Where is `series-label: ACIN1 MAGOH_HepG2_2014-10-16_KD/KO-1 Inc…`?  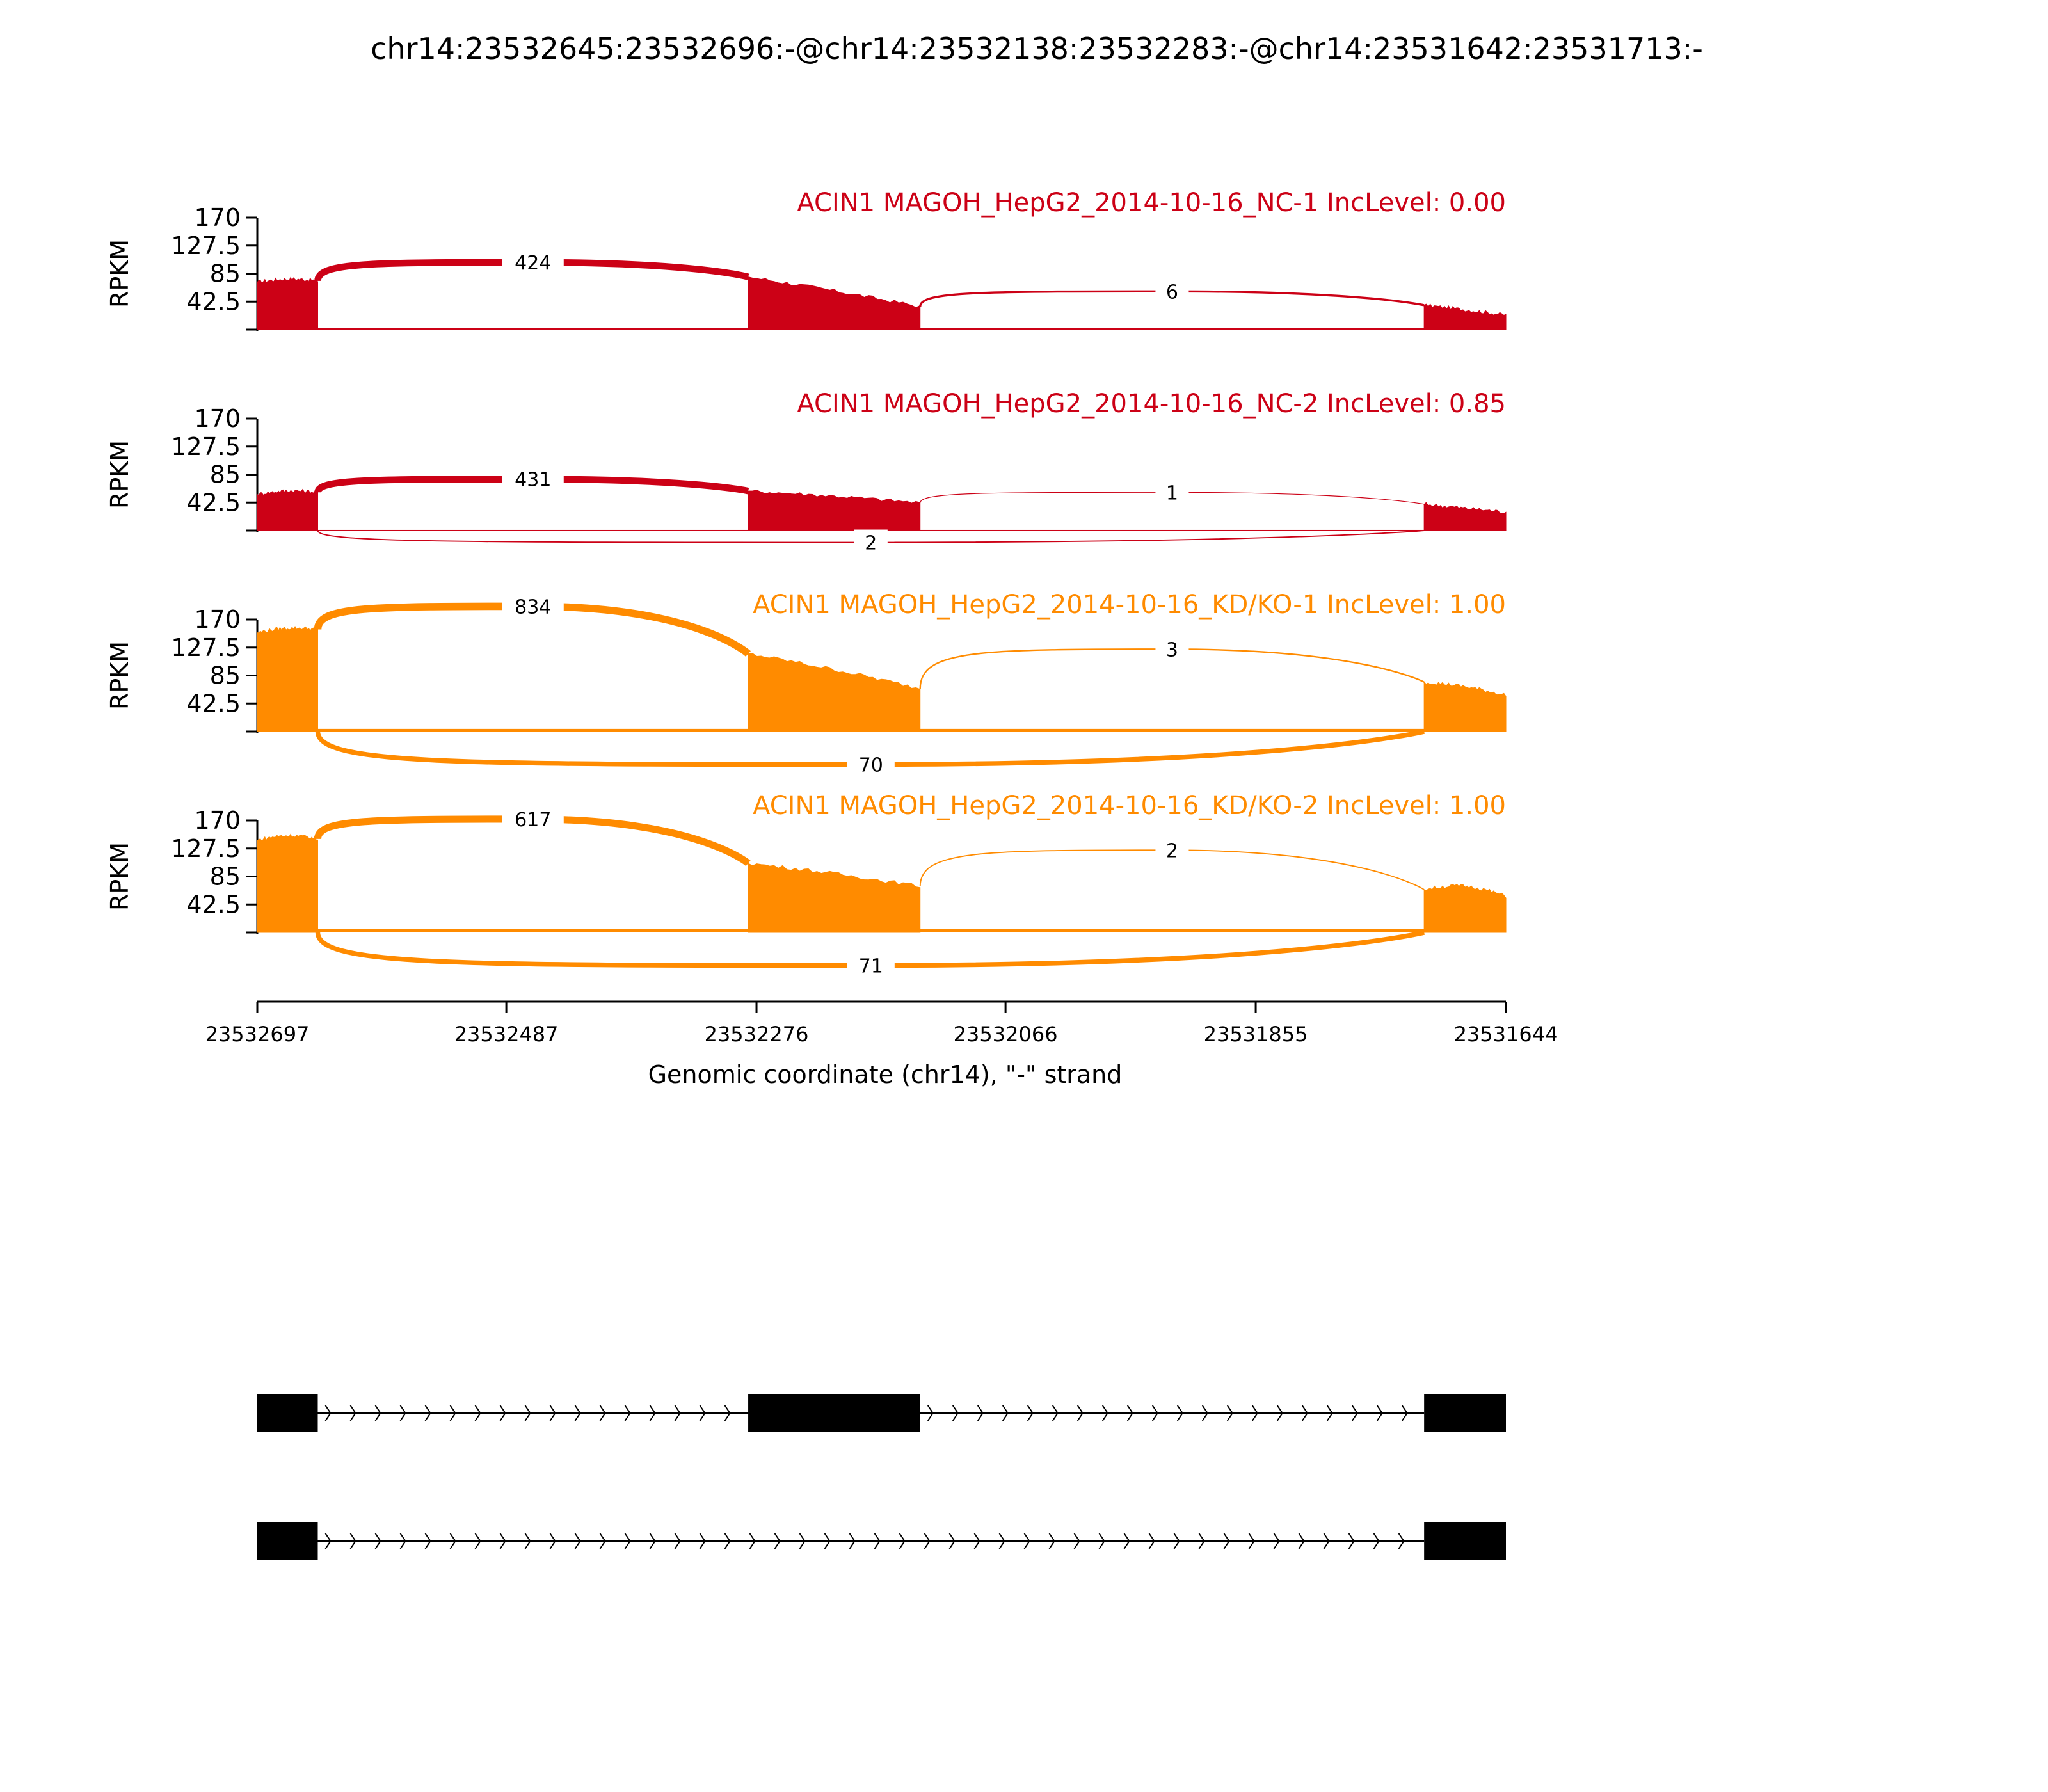
series-label: ACIN1 MAGOH_HepG2_2014-10-16_KD/KO-1 Inc… is located at coordinates (1129, 605).